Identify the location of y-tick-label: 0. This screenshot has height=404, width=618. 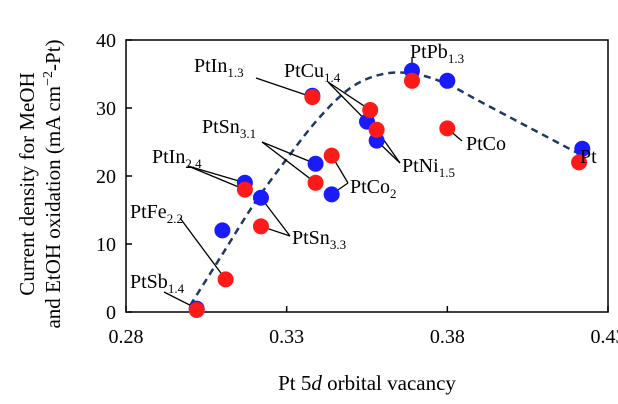
(111, 313).